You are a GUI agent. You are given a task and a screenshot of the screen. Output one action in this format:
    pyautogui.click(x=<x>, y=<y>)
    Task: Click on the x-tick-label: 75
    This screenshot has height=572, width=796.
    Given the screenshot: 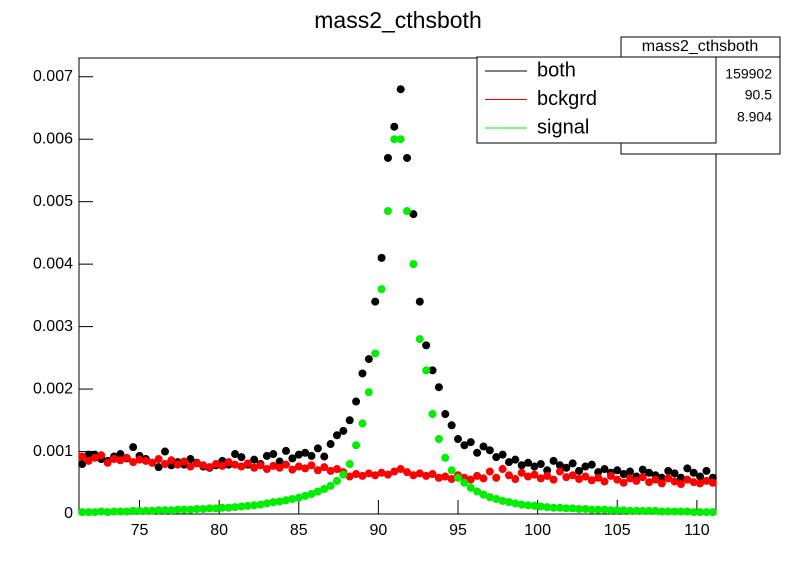 What is the action you would take?
    pyautogui.click(x=140, y=530)
    